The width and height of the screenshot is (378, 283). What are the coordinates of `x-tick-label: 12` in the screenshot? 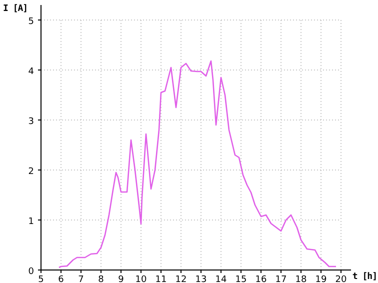 It's located at (181, 279).